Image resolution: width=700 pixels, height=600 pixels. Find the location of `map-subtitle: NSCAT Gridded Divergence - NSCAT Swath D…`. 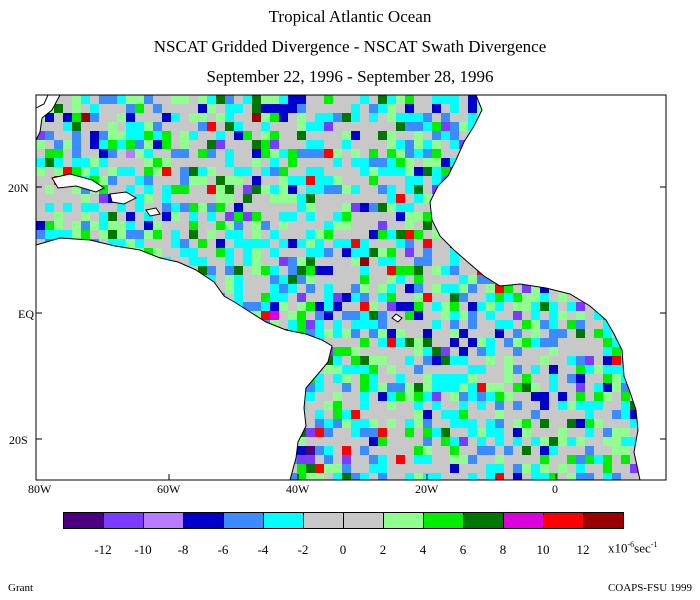

map-subtitle: NSCAT Gridded Divergence - NSCAT Swath D… is located at coordinates (350, 46).